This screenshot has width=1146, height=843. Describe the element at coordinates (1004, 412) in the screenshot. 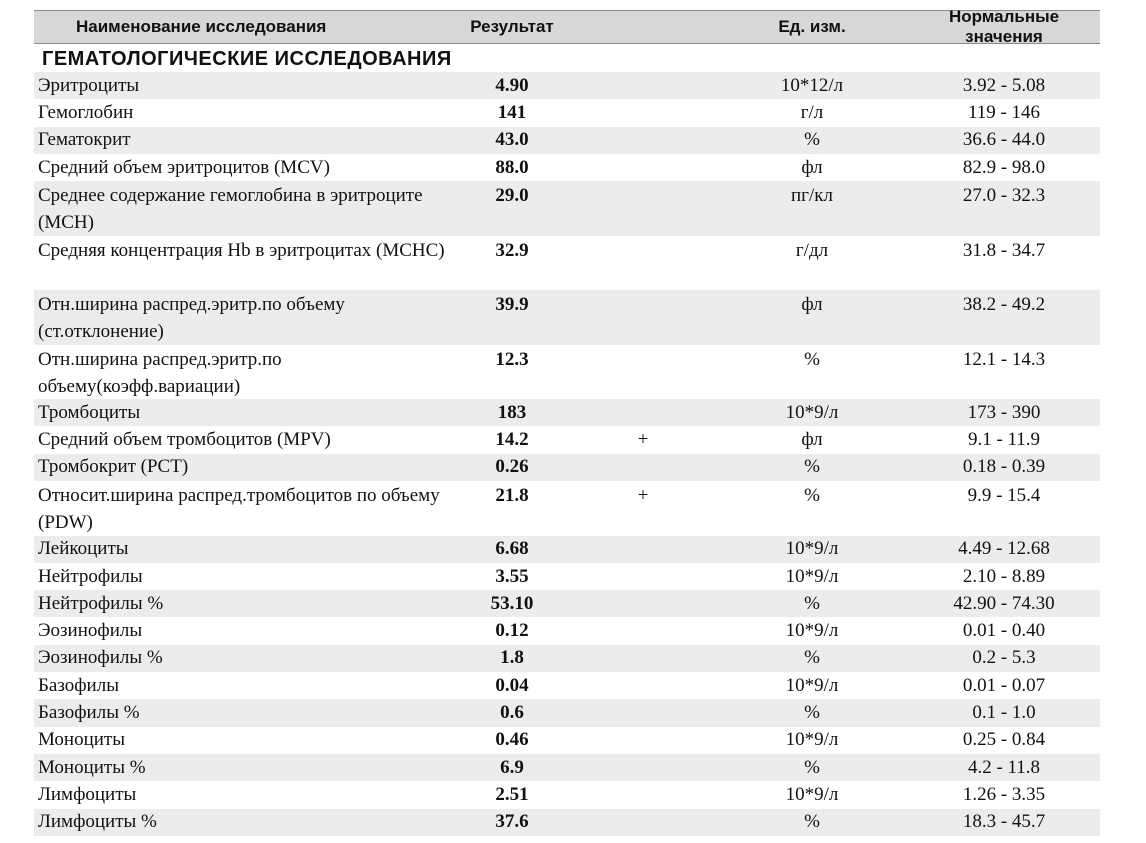

I see `row-norm: 173 - 390` at that location.